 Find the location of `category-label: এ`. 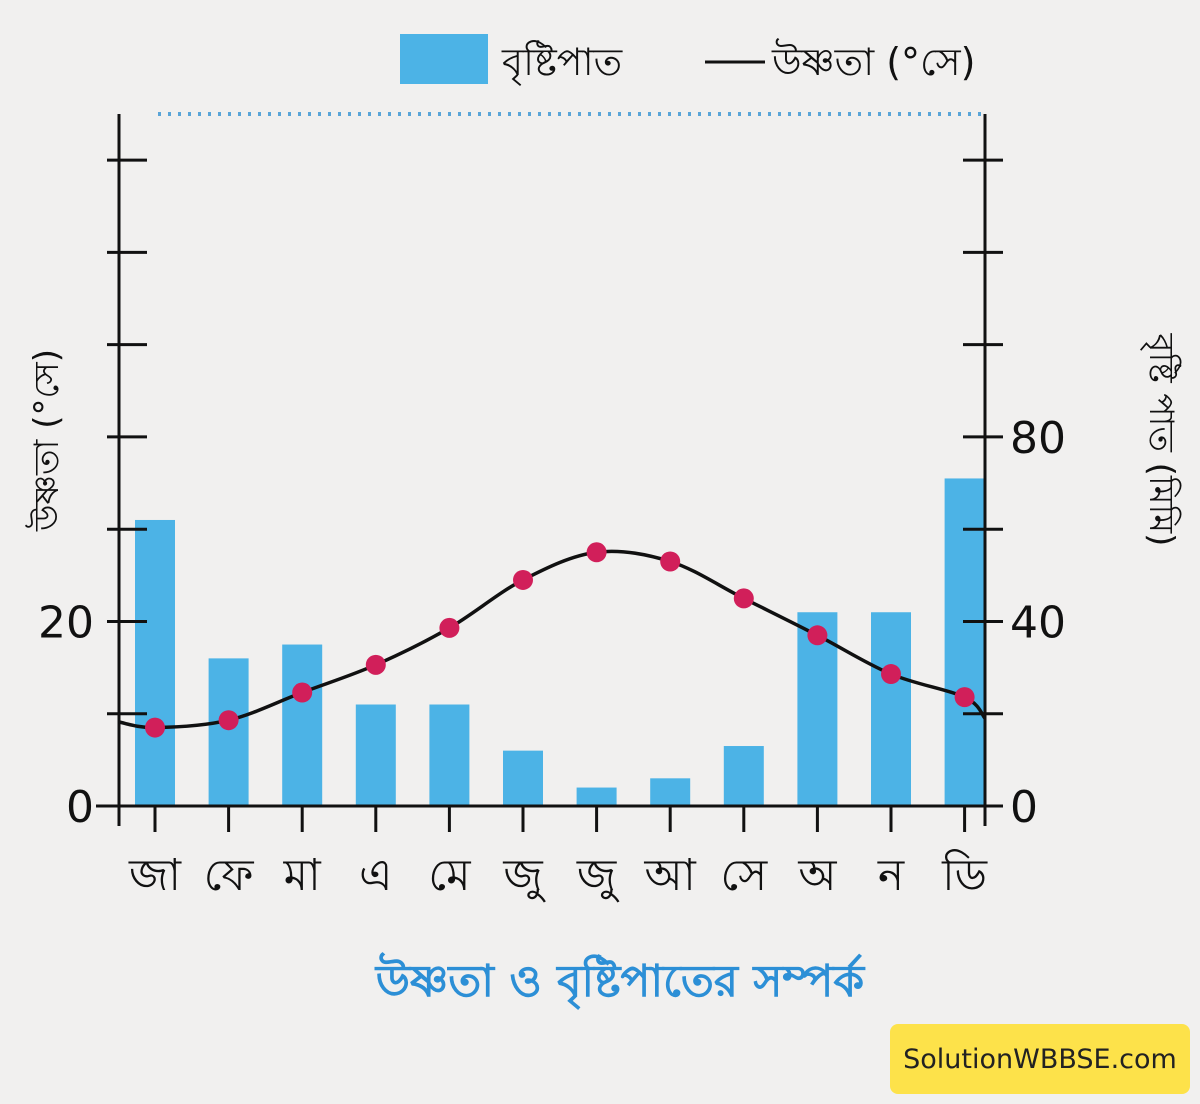

category-label: এ is located at coordinates (375, 875).